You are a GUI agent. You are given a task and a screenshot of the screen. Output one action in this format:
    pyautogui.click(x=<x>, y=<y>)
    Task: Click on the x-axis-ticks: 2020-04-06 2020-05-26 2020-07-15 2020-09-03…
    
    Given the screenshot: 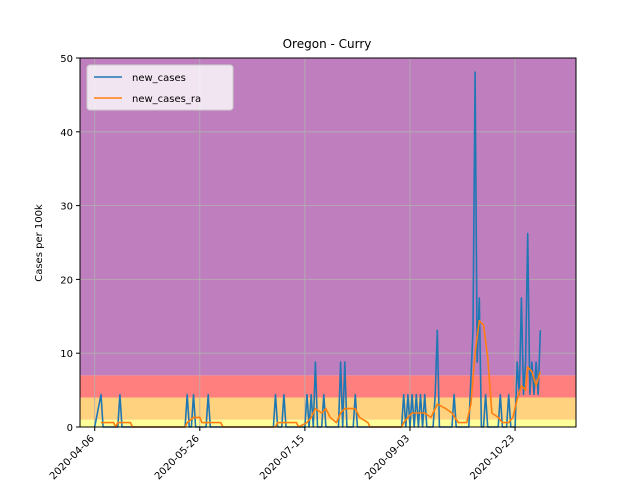 What is the action you would take?
    pyautogui.click(x=282, y=453)
    